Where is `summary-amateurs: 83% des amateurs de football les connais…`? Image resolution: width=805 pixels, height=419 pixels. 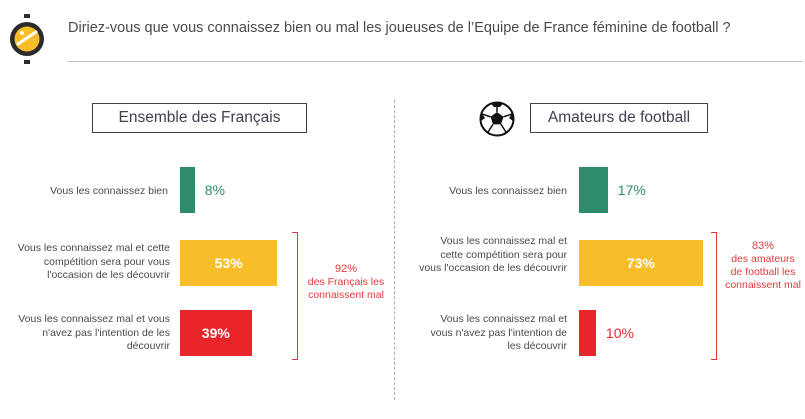
summary-amateurs: 83% des amateurs de football les connais… is located at coordinates (763, 266).